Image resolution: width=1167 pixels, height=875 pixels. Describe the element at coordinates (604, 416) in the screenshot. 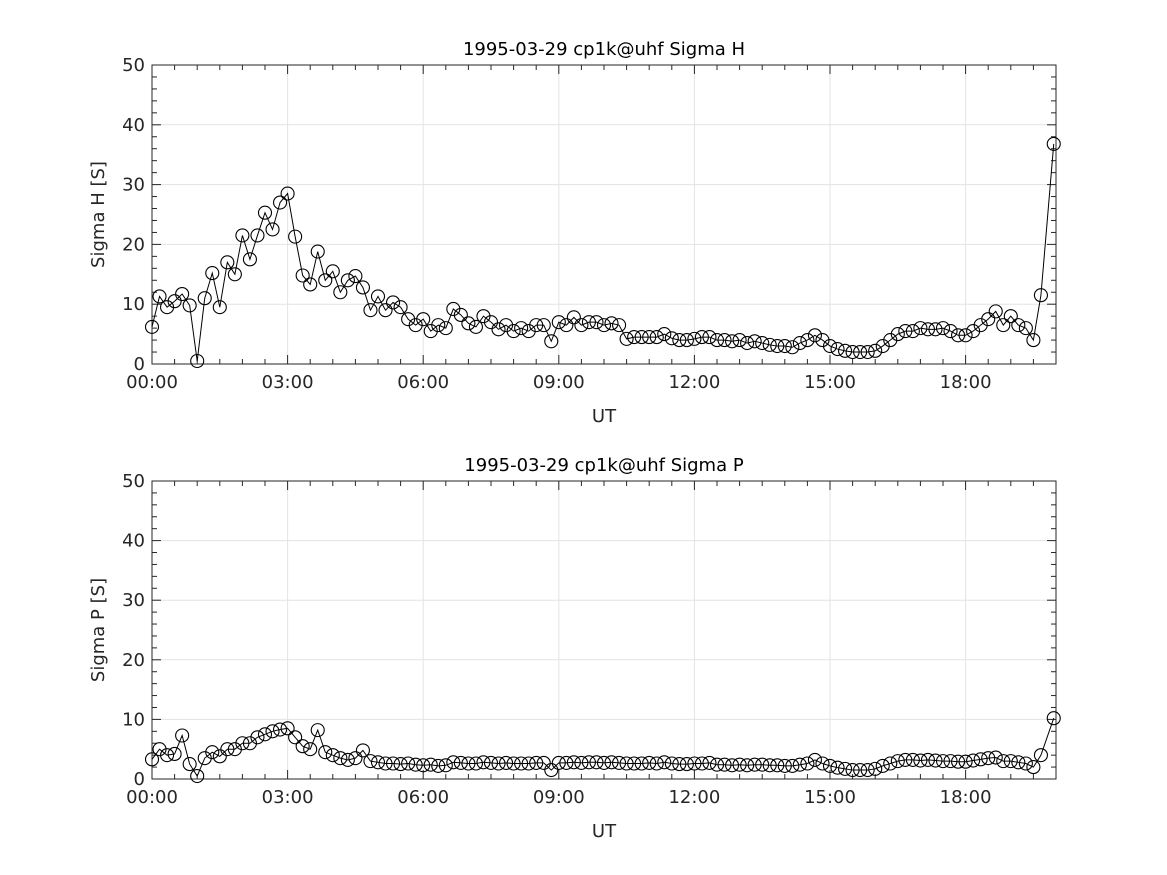

I see `x-axis-label: UT` at that location.